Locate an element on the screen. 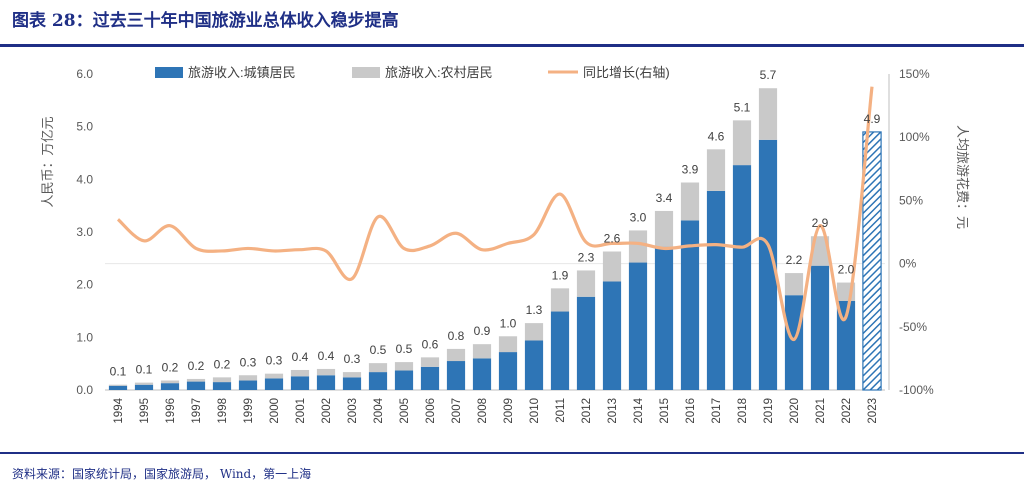 This screenshot has width=1024, height=490. y-tick-label: 0.0 is located at coordinates (84, 390).